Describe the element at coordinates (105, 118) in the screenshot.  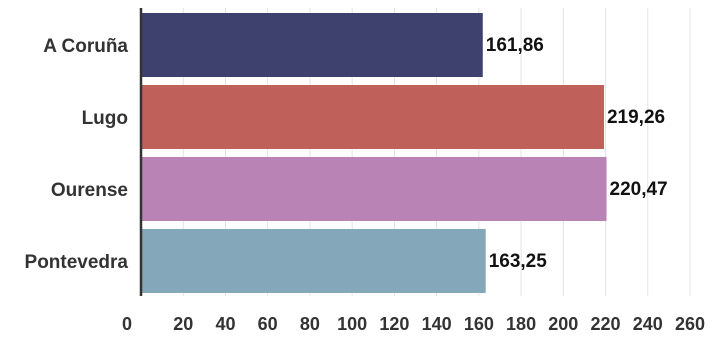
I see `category-label: Lugo` at that location.